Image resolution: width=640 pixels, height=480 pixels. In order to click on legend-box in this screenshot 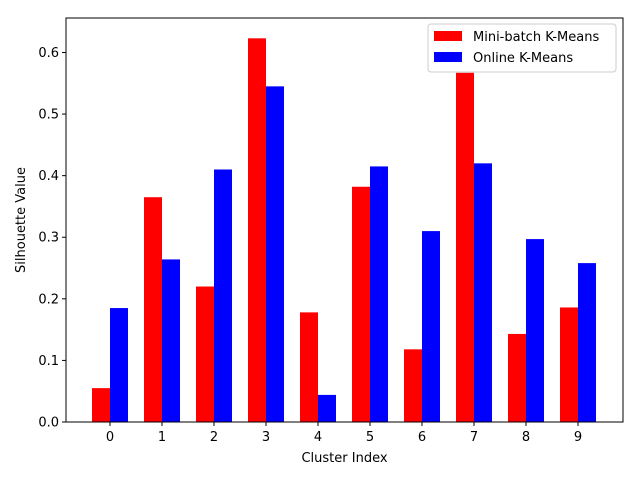, I will do `click(522, 48)`.